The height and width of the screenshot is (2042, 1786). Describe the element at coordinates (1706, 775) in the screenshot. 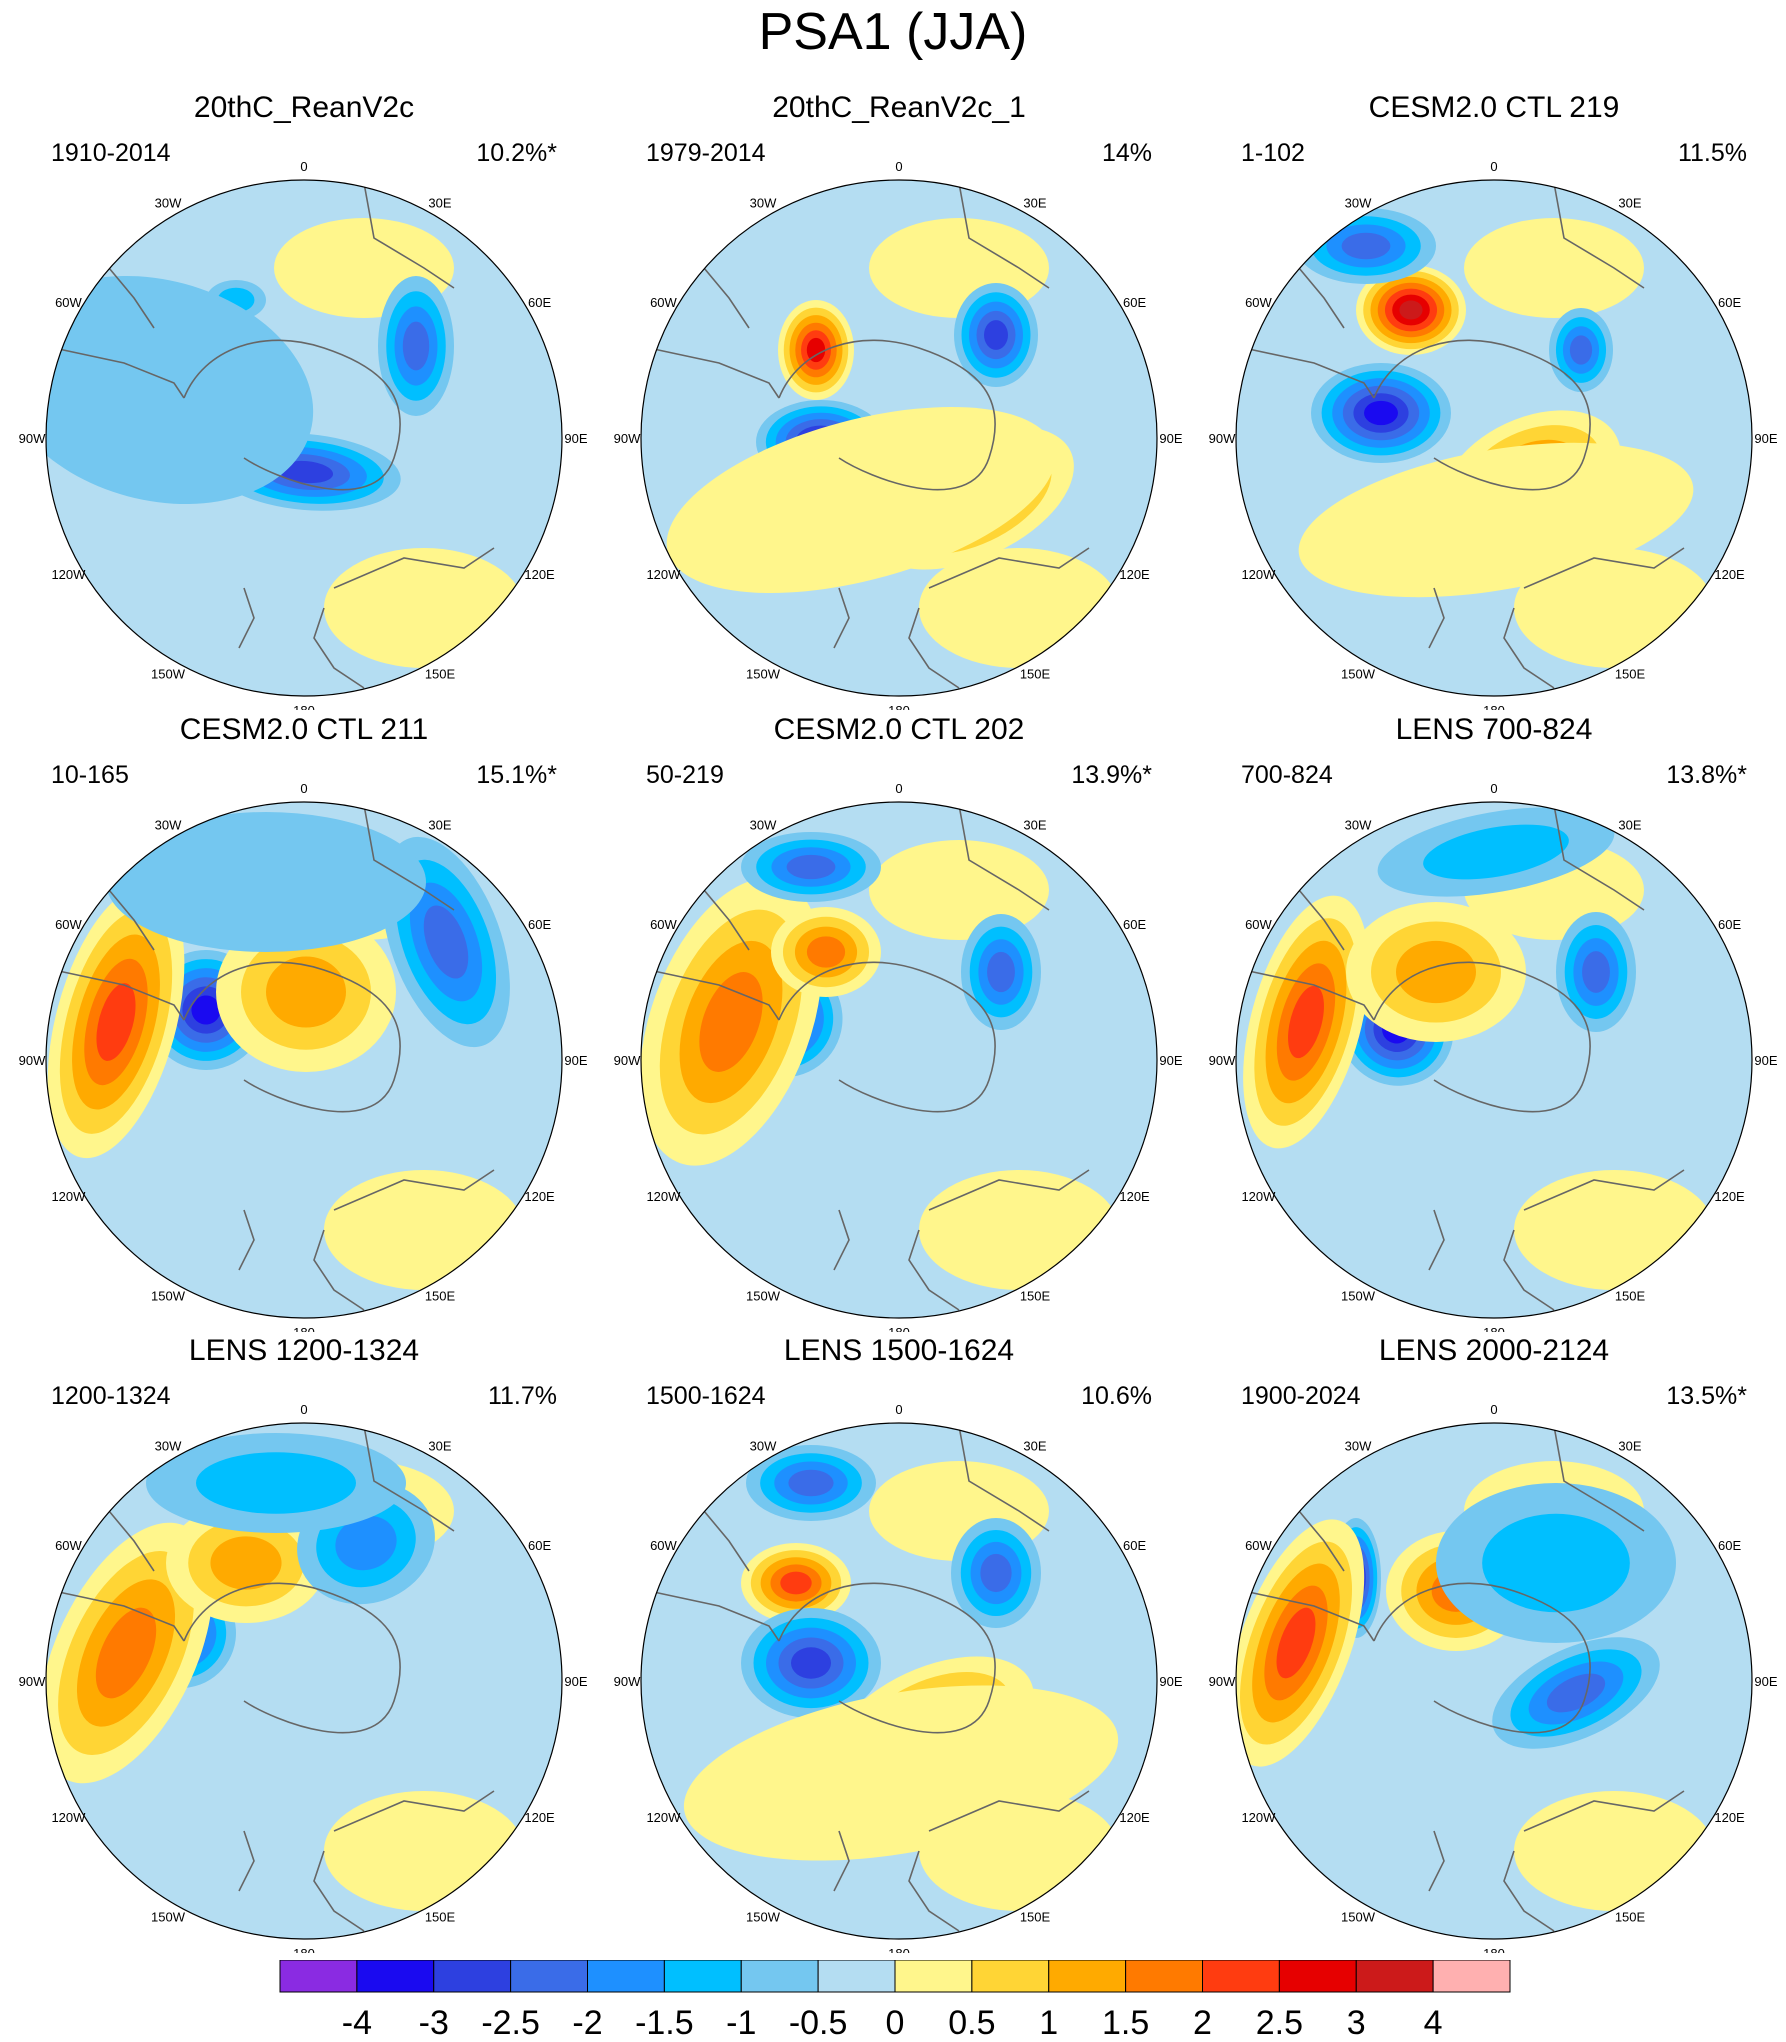

I see `panel-variance: 13.8%*` at that location.